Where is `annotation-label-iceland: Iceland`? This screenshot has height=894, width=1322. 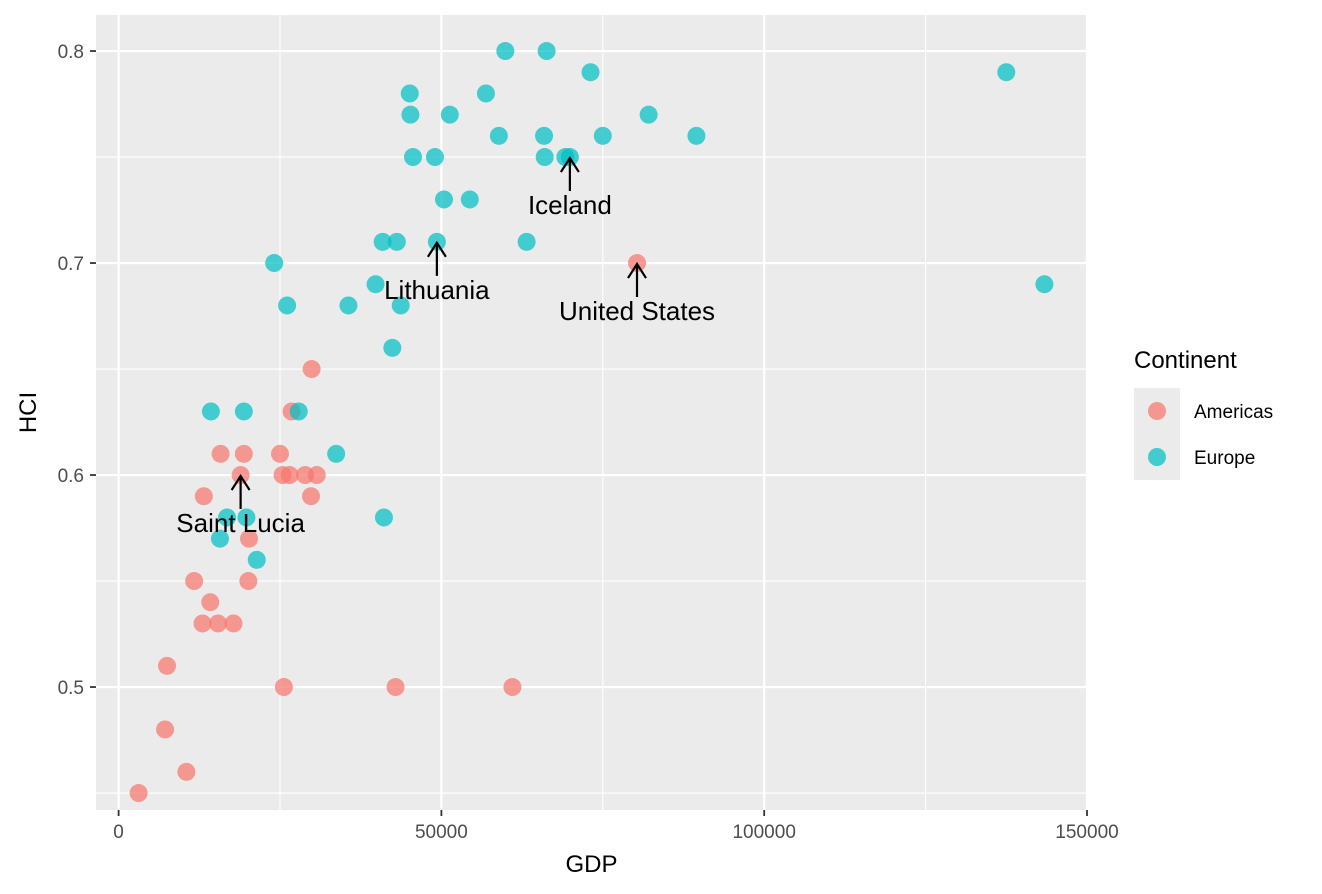
annotation-label-iceland: Iceland is located at coordinates (570, 205).